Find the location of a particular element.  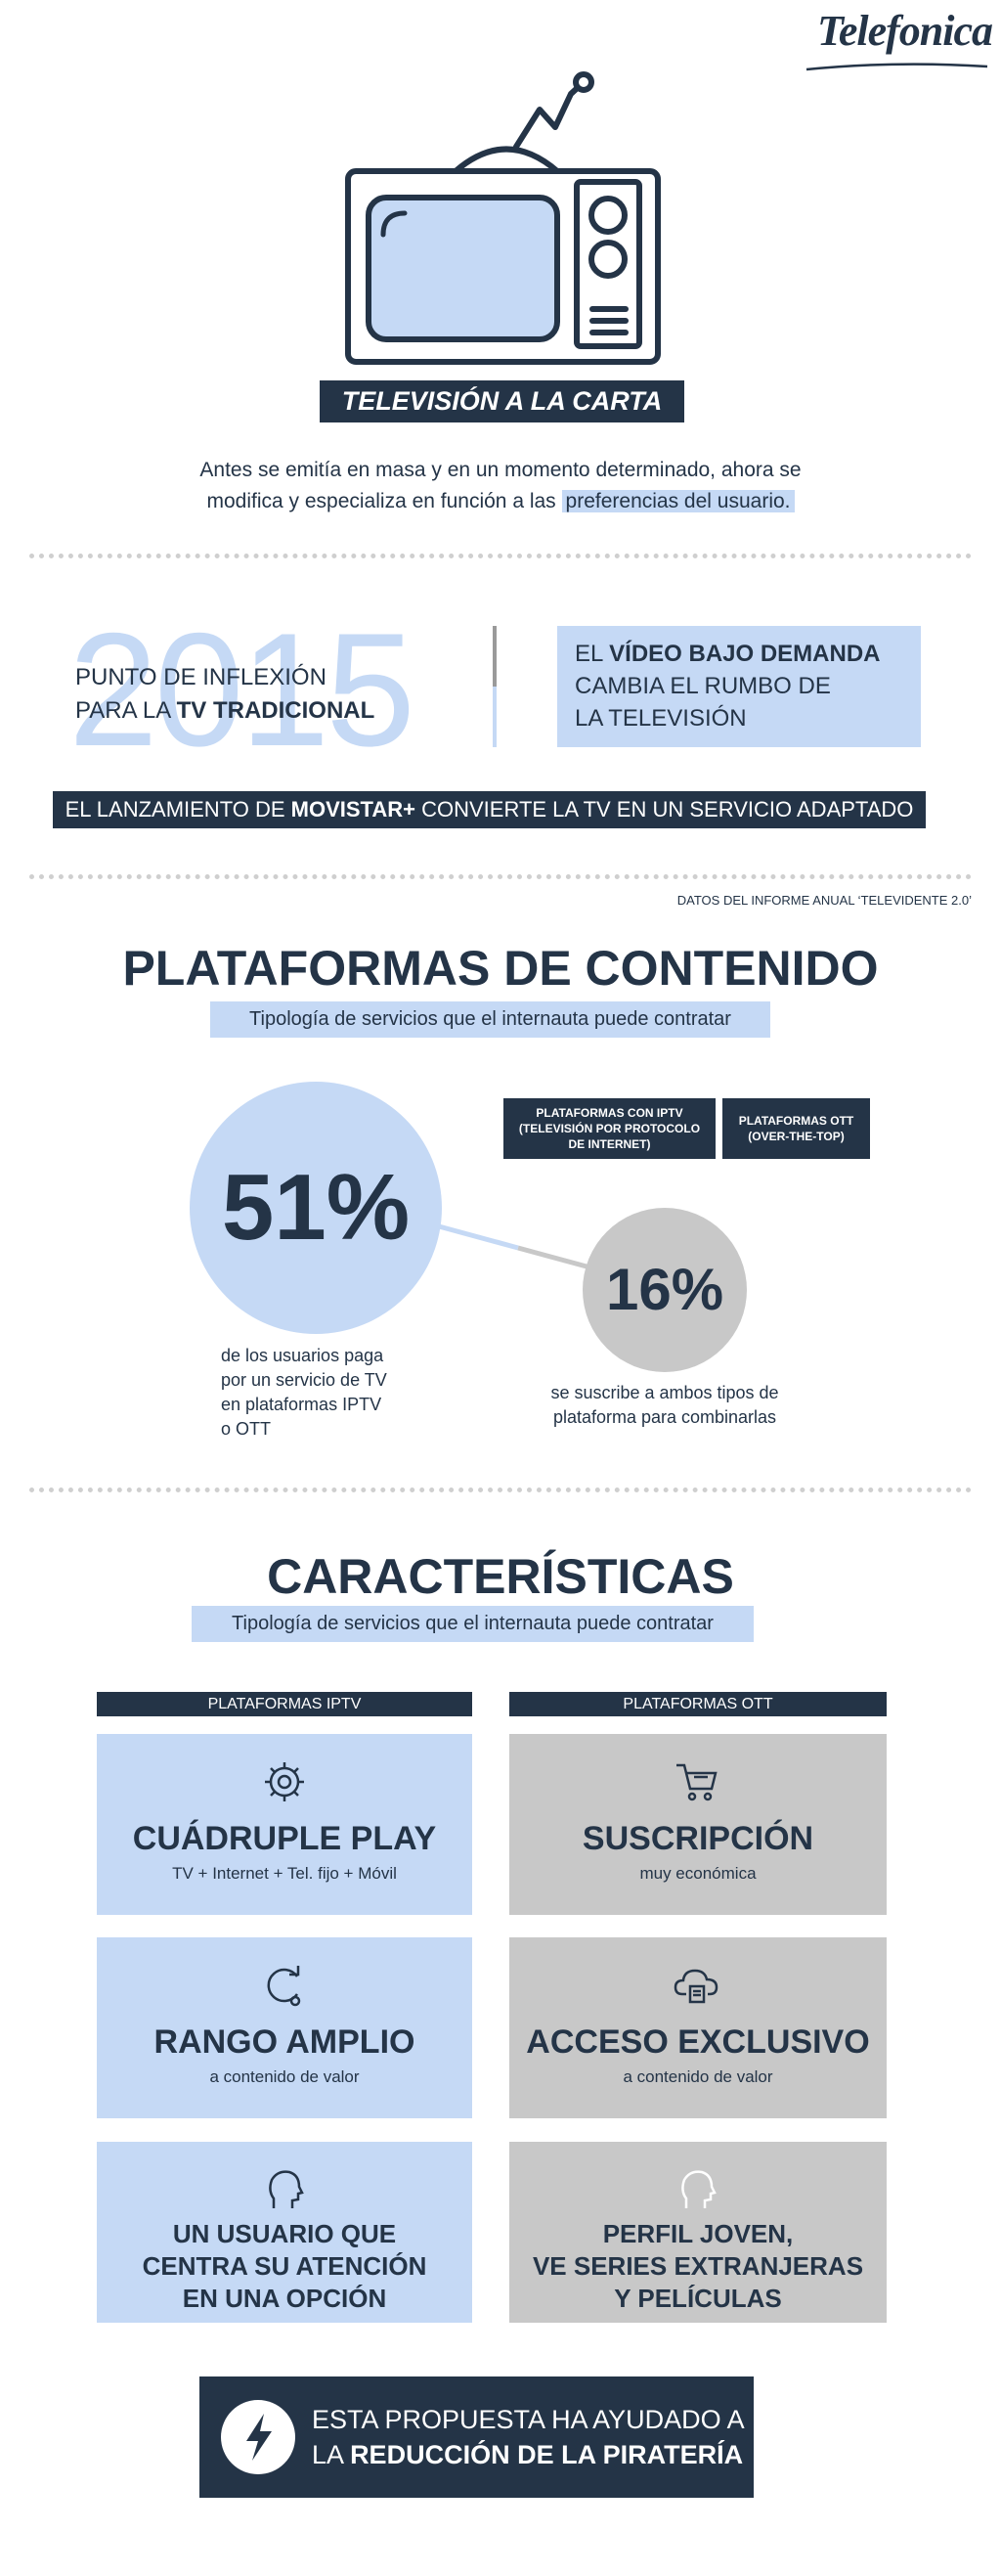

card-line: UN USUARIO QUE is located at coordinates (284, 2233).